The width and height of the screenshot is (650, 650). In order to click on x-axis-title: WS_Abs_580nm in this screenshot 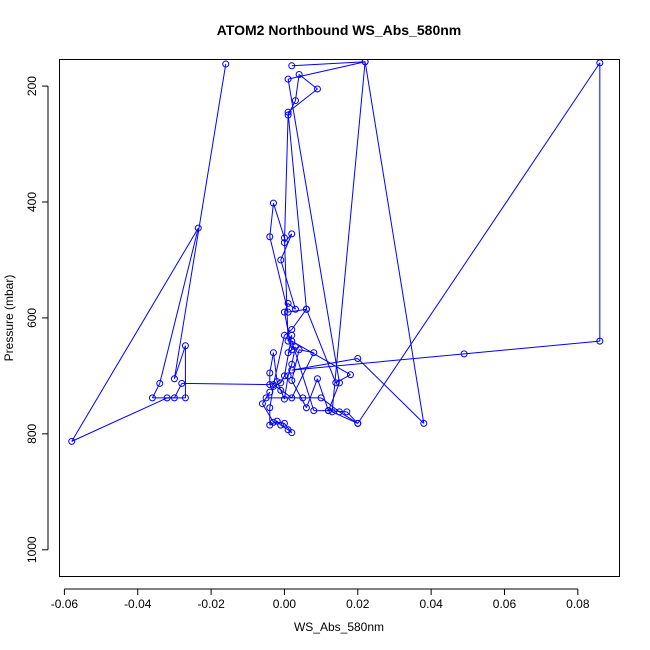, I will do `click(339, 627)`.